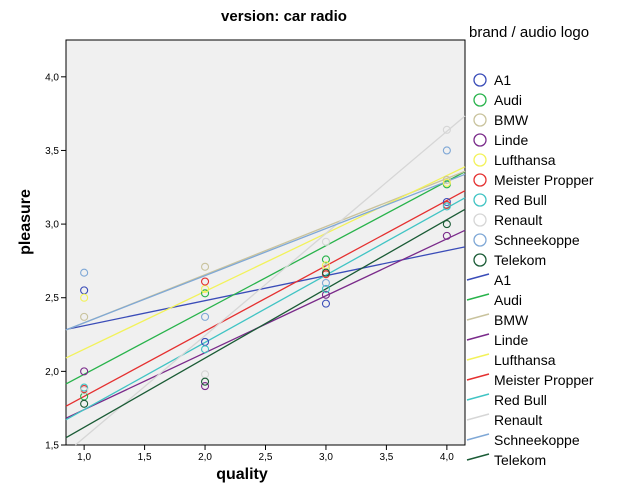 This screenshot has height=501, width=620. Describe the element at coordinates (478, 417) in the screenshot. I see `legend-line-renault` at that location.